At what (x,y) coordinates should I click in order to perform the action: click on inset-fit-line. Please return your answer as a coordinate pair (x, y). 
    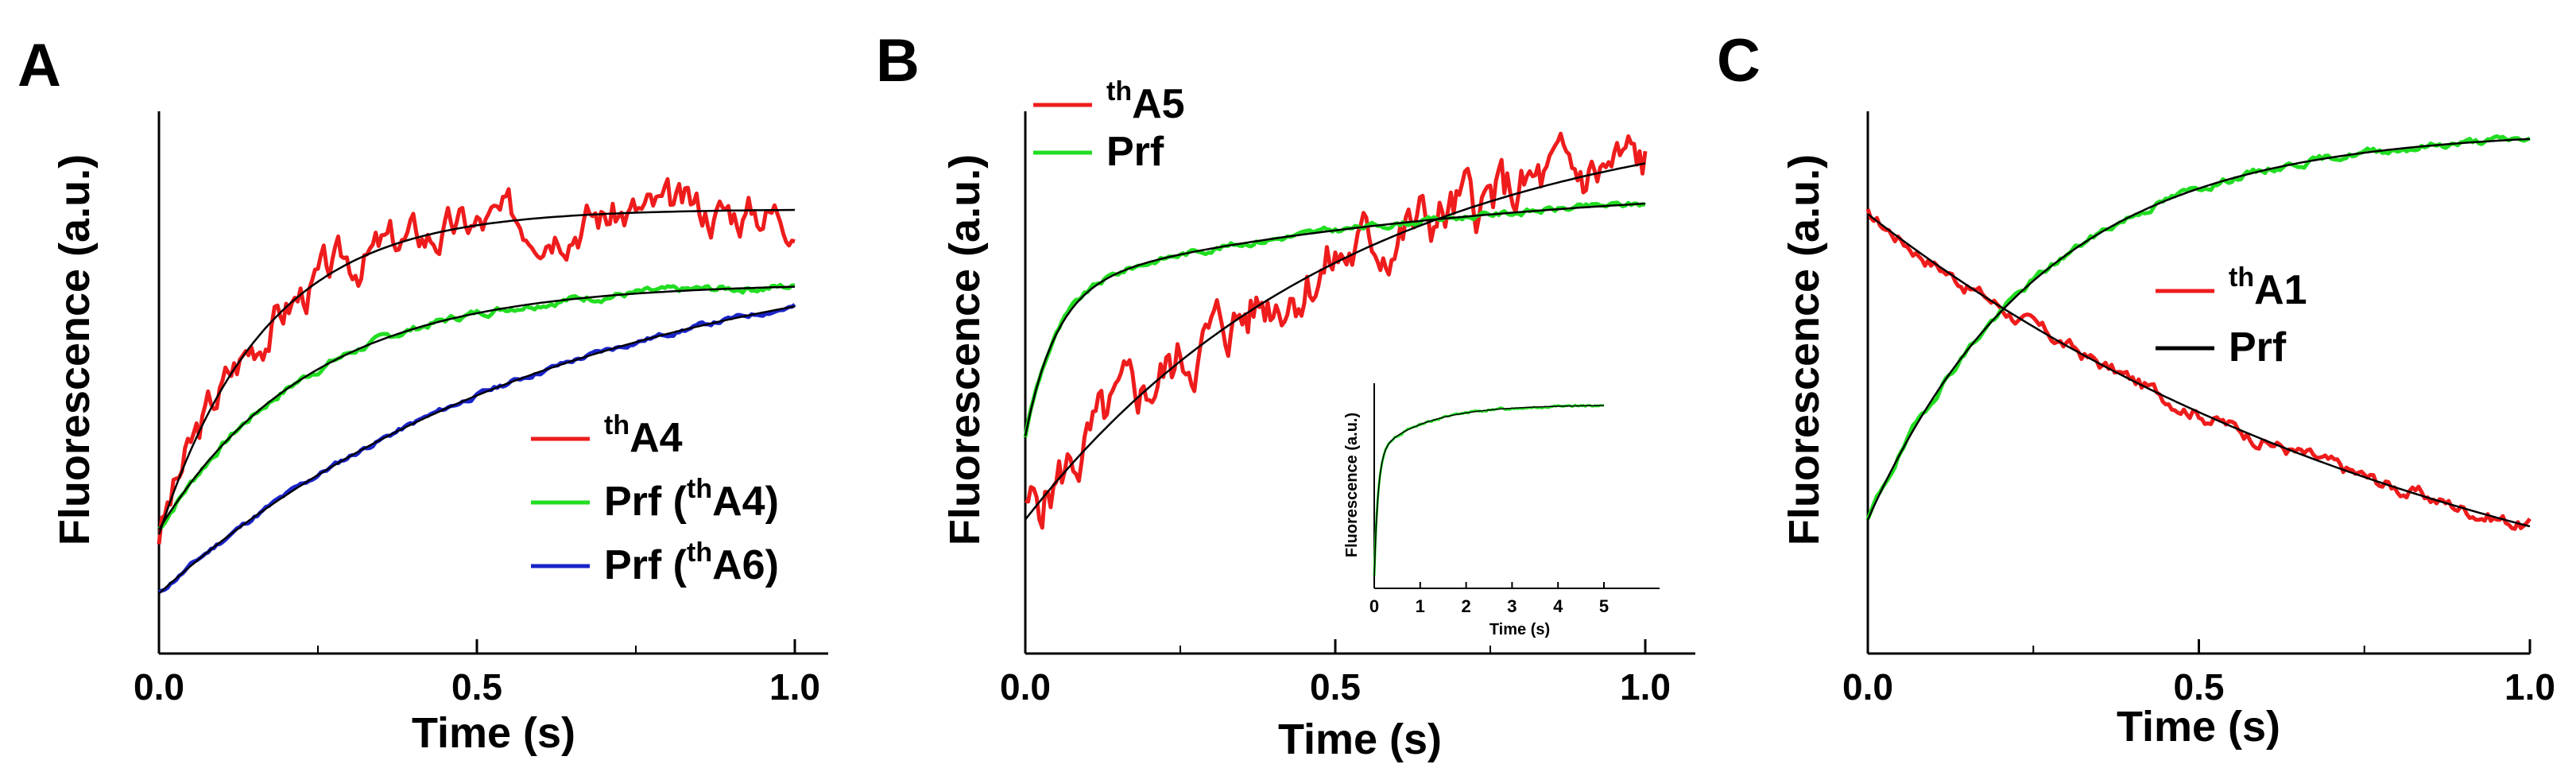
    Looking at the image, I should click on (1489, 491).